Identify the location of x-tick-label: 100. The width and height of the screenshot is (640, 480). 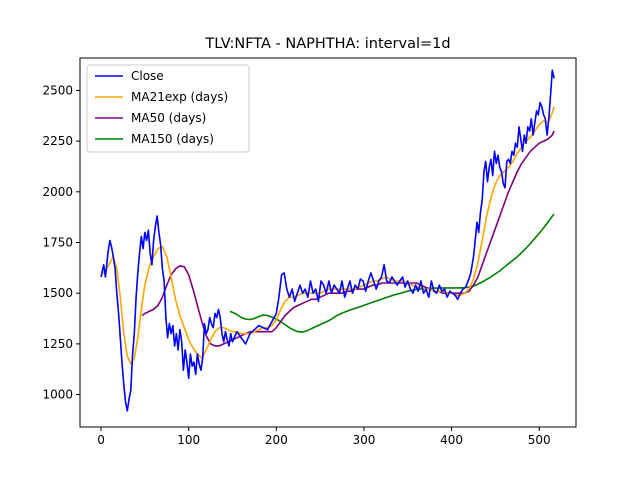
(188, 440).